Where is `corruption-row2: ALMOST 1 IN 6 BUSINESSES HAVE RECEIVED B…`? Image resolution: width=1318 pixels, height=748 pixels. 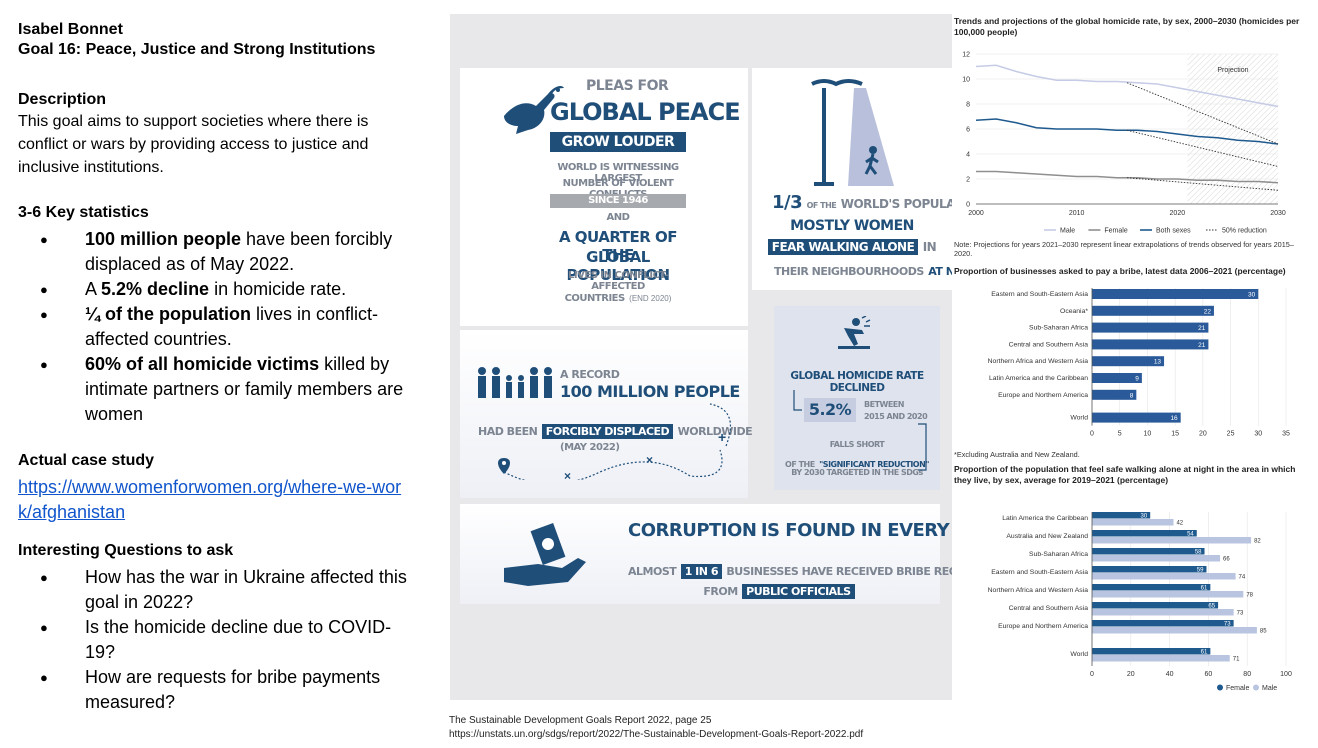 corruption-row2: ALMOST 1 IN 6 BUSINESSES HAVE RECEIVED B… is located at coordinates (790, 571).